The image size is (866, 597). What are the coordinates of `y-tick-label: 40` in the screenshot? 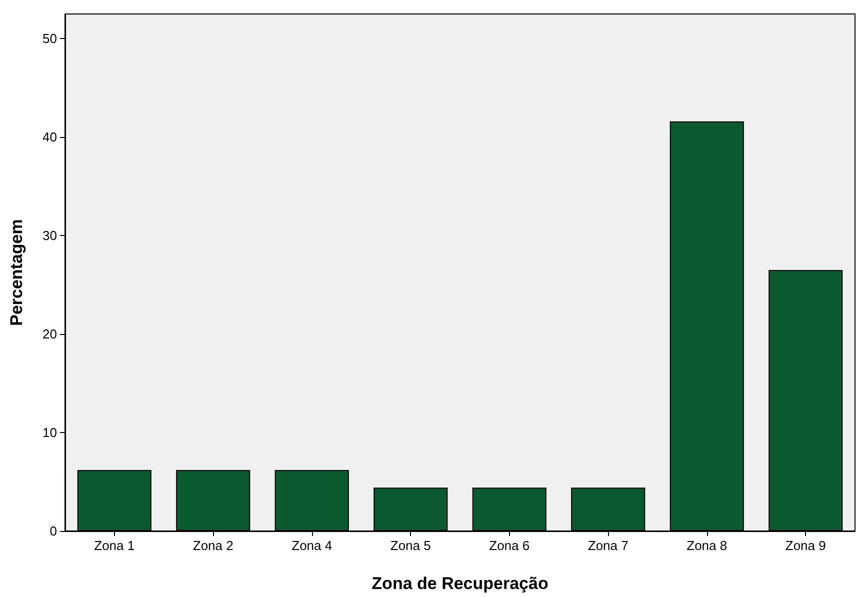 It's located at (49, 137).